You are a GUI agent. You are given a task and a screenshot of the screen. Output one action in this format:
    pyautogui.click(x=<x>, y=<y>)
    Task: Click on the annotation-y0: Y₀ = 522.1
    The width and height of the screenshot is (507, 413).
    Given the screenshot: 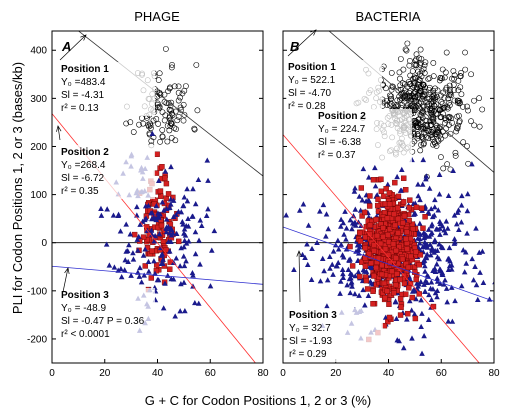 What is the action you would take?
    pyautogui.click(x=312, y=80)
    